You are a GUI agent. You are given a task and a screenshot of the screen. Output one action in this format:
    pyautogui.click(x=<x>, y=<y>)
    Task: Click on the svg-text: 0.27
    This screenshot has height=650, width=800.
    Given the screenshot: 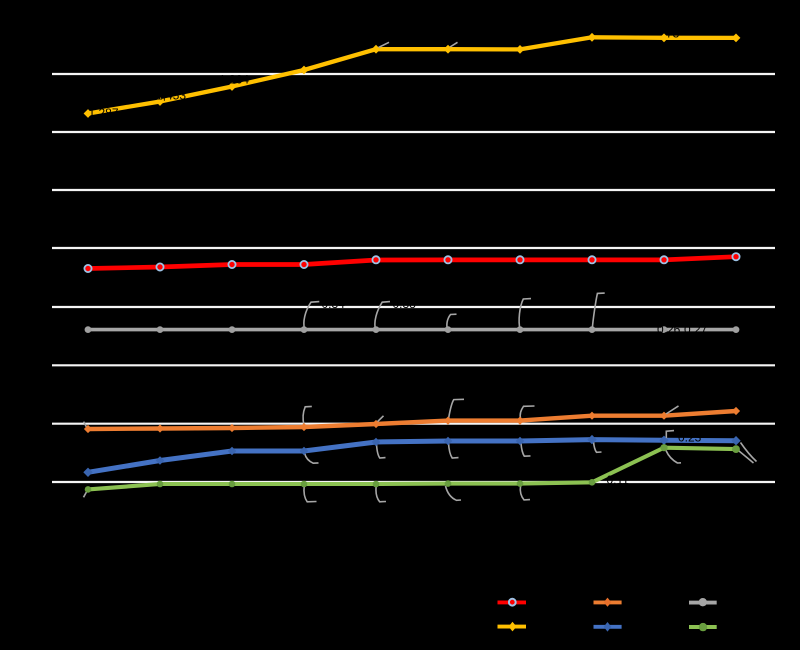 What is the action you would take?
    pyautogui.click(x=696, y=330)
    